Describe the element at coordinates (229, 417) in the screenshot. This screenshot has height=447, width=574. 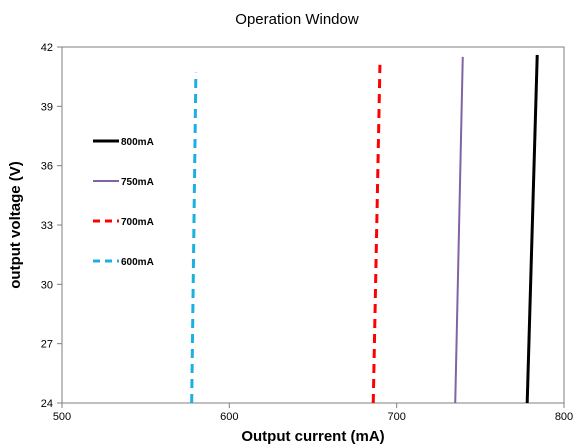
I see `x-tick-label: 600` at that location.